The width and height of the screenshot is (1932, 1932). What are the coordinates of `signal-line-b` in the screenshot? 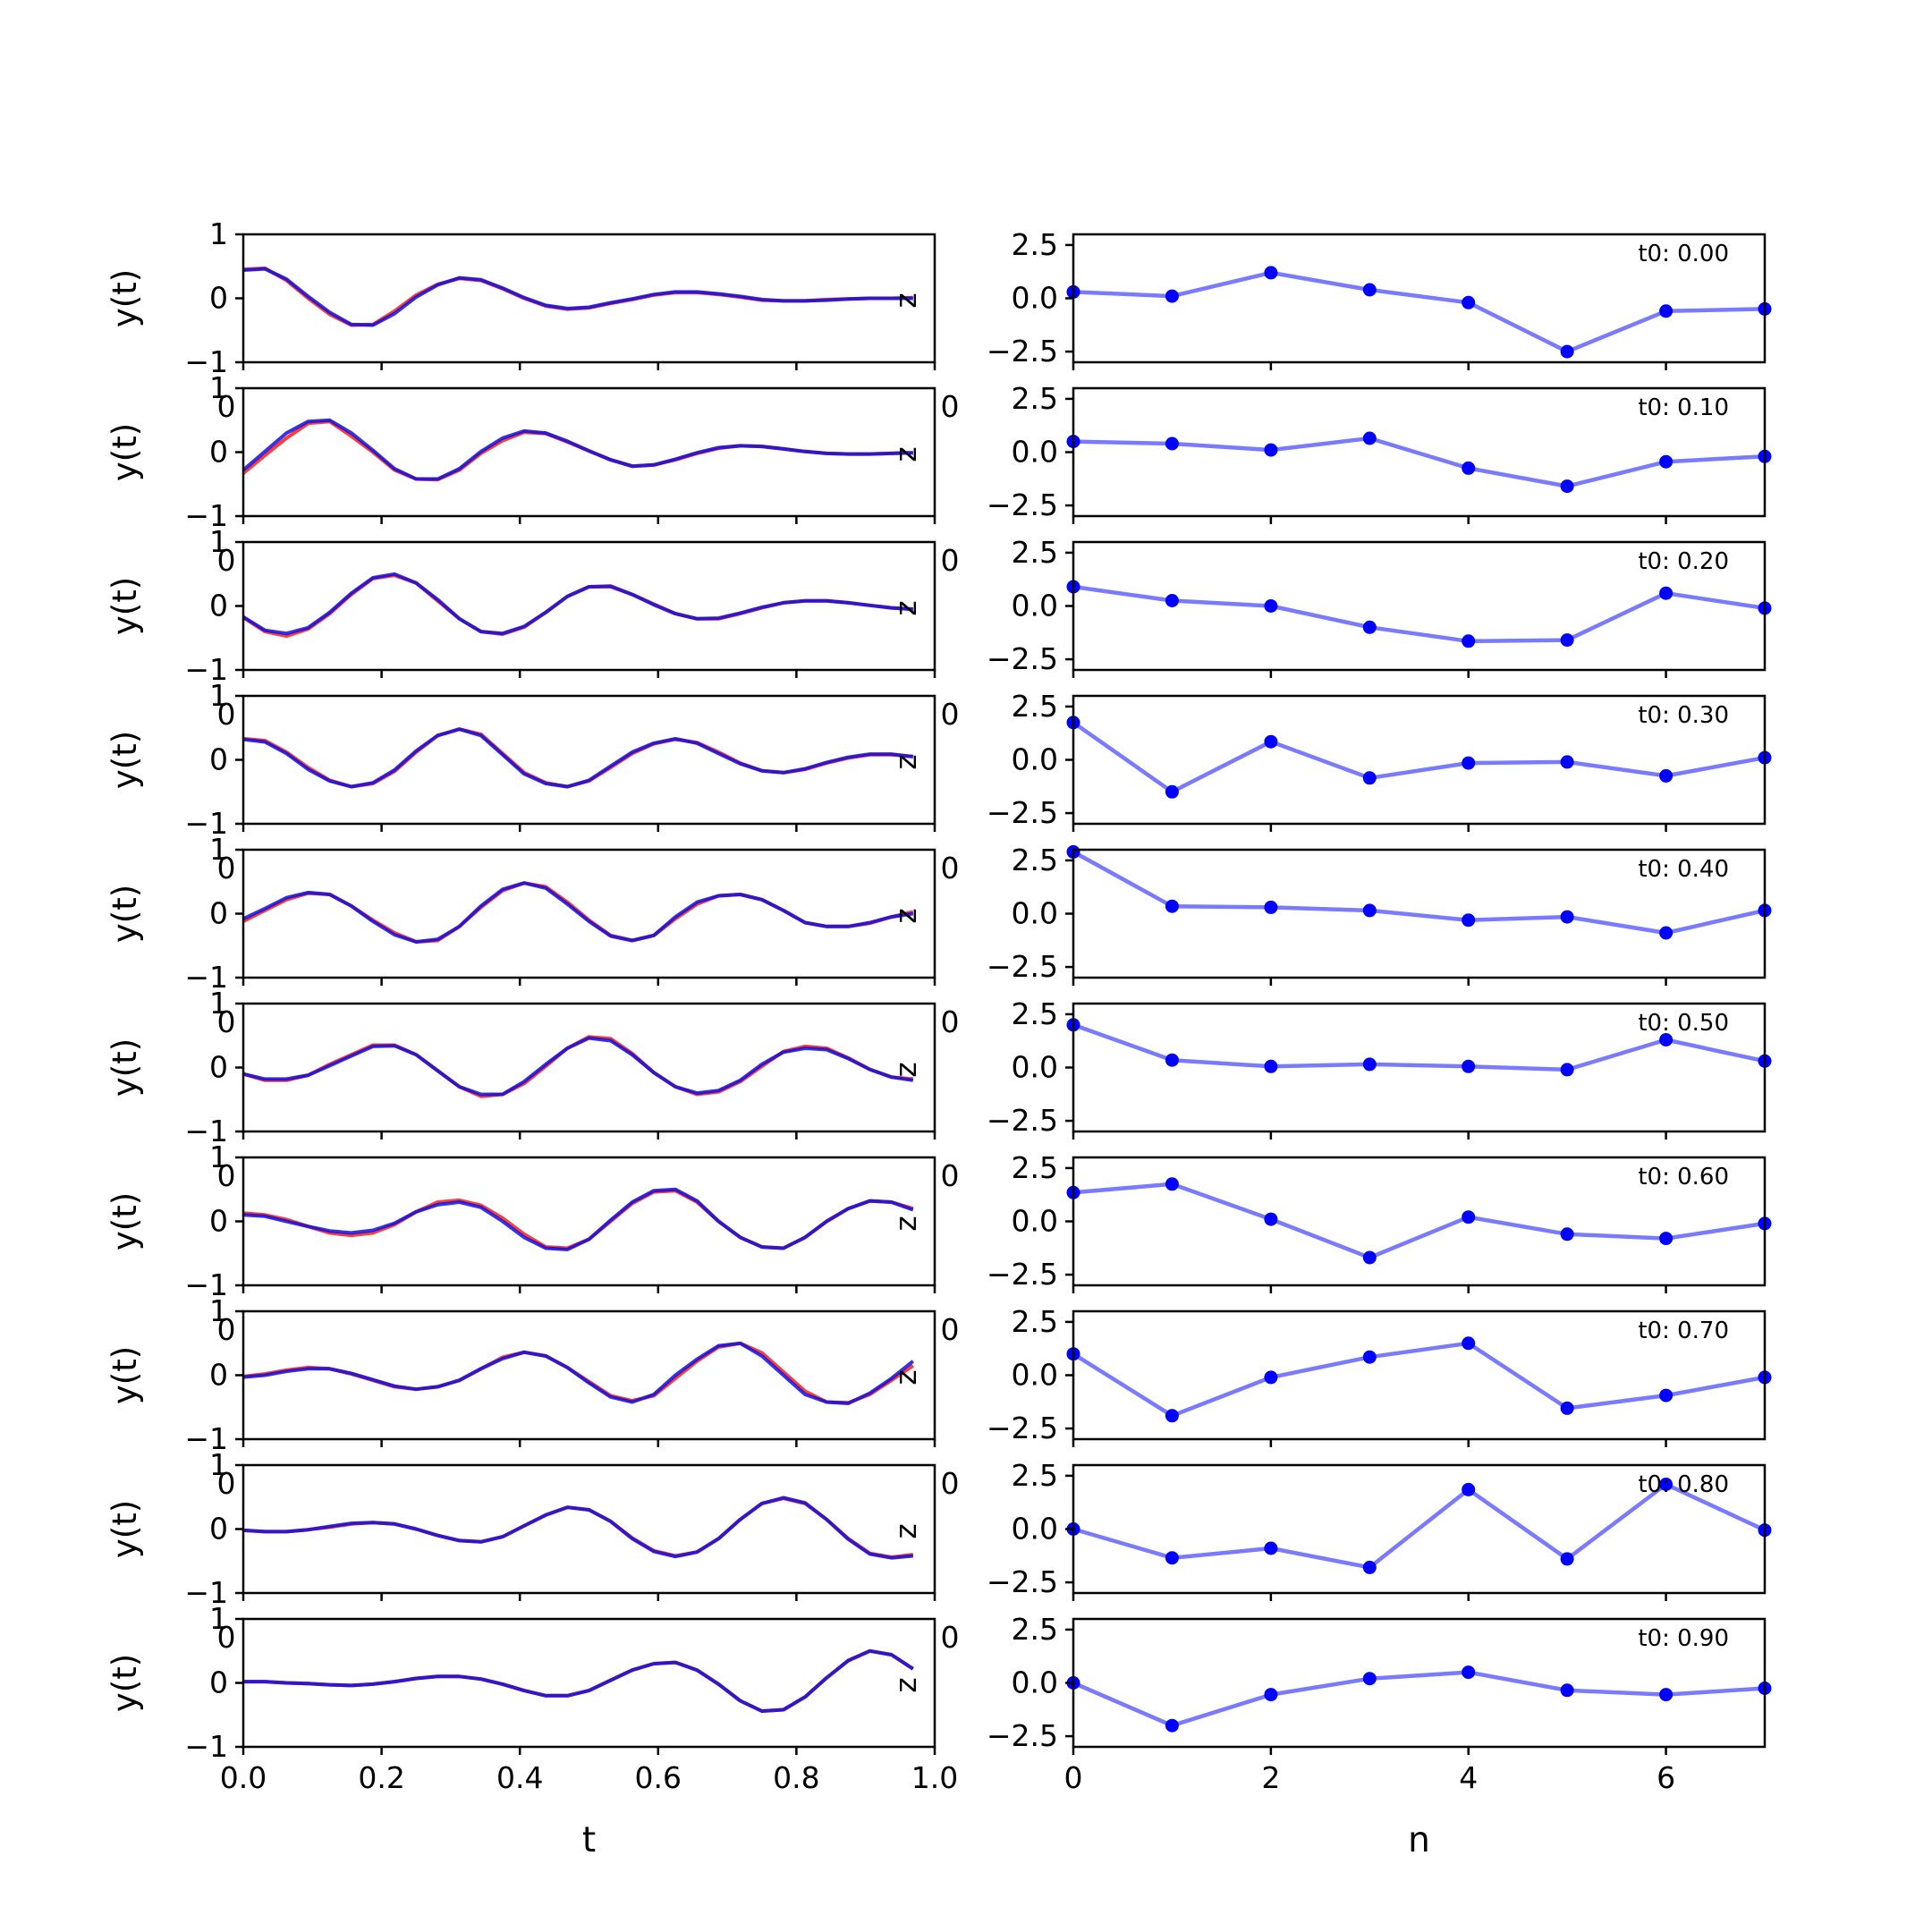 It's located at (578, 1680).